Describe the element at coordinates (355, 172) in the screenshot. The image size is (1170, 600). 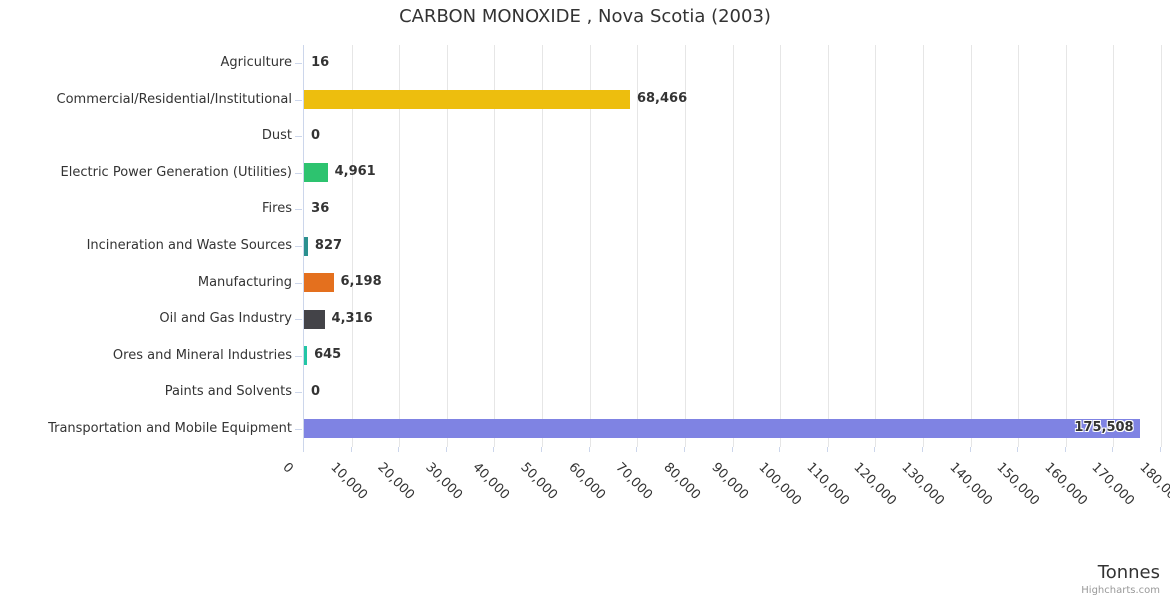
I see `bar-value-label: 4,961` at that location.